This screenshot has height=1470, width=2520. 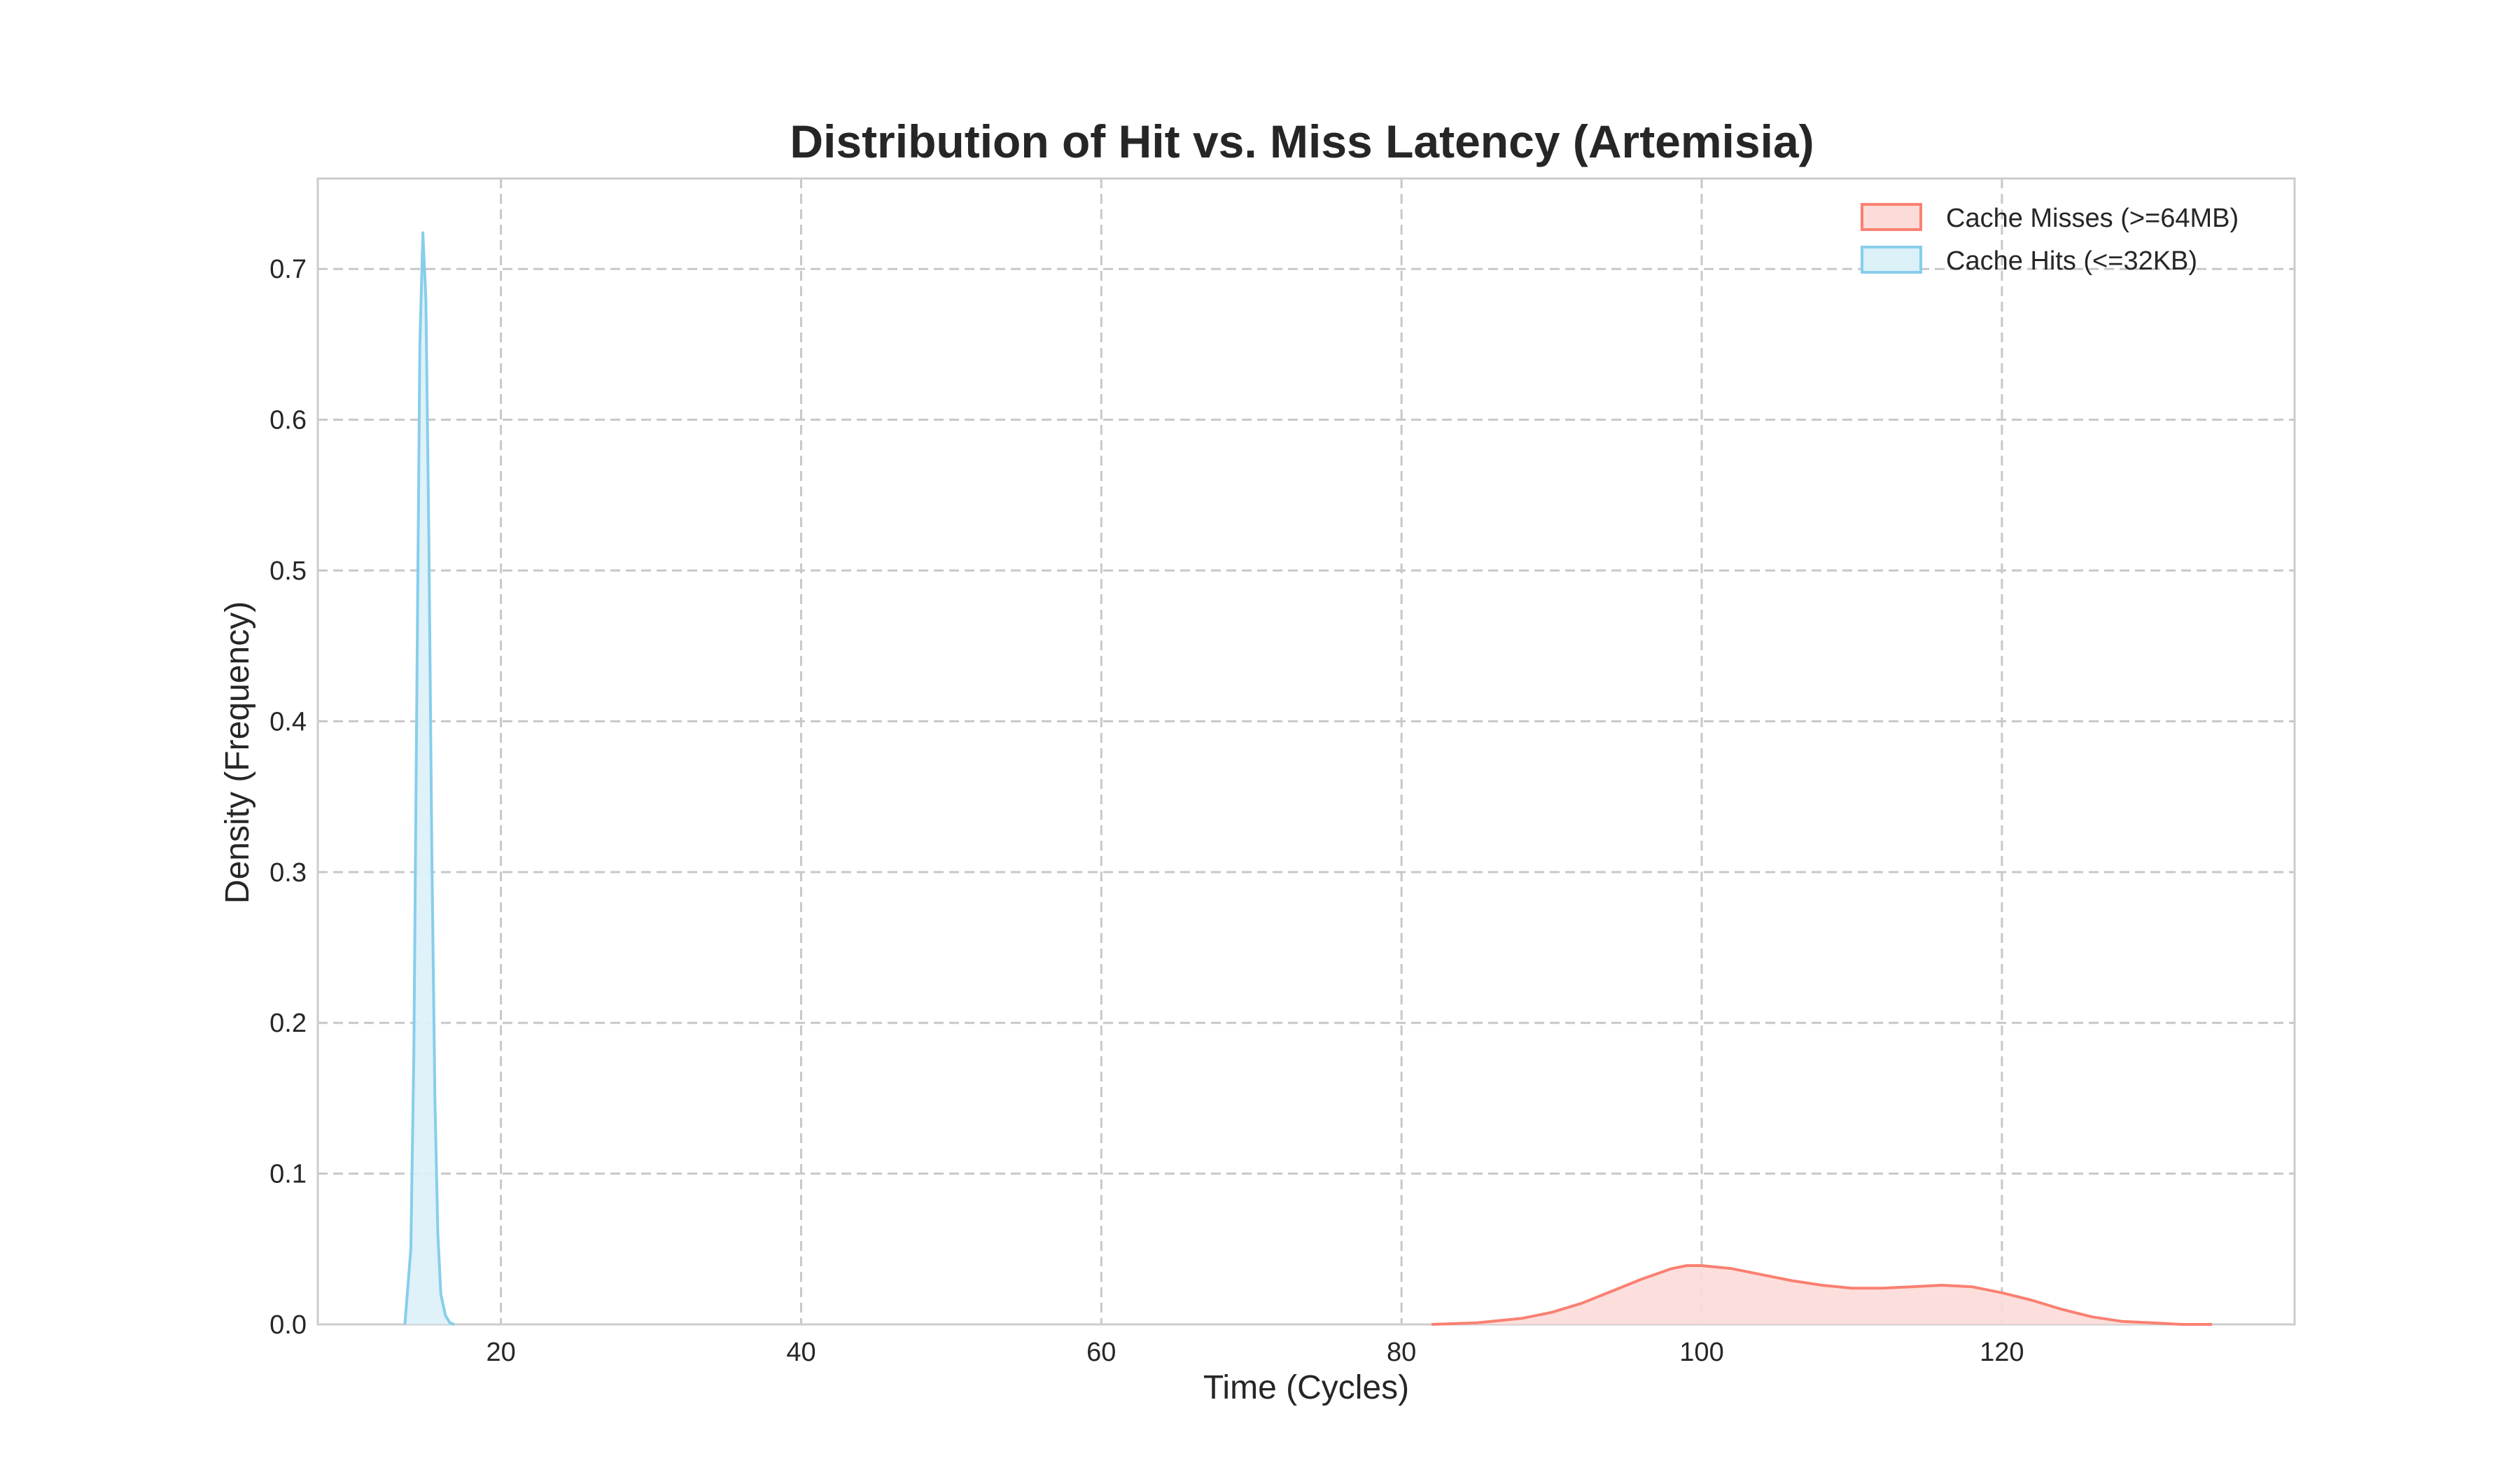 What do you see at coordinates (288, 1174) in the screenshot?
I see `y-tick-label: 0.1` at bounding box center [288, 1174].